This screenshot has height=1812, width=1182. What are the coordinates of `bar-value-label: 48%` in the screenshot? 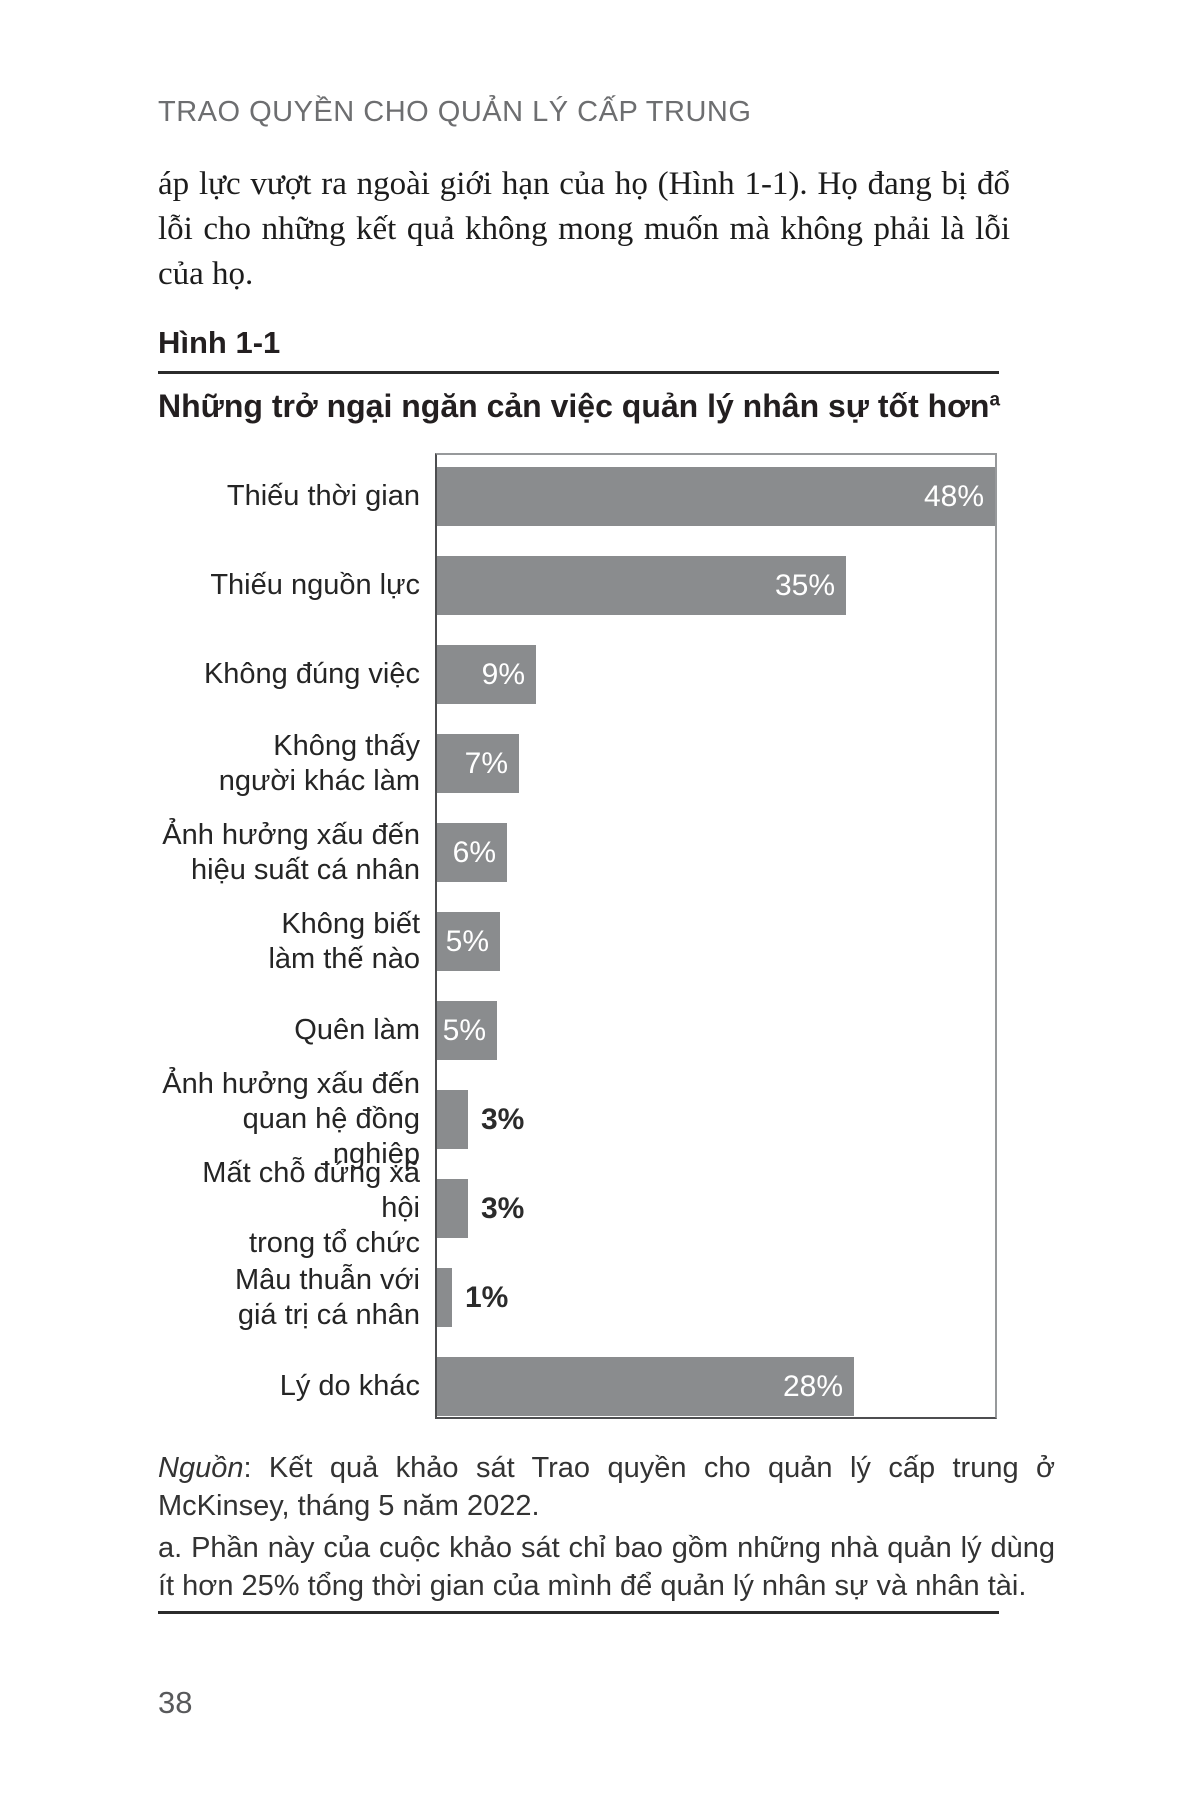 It's located at (953, 496).